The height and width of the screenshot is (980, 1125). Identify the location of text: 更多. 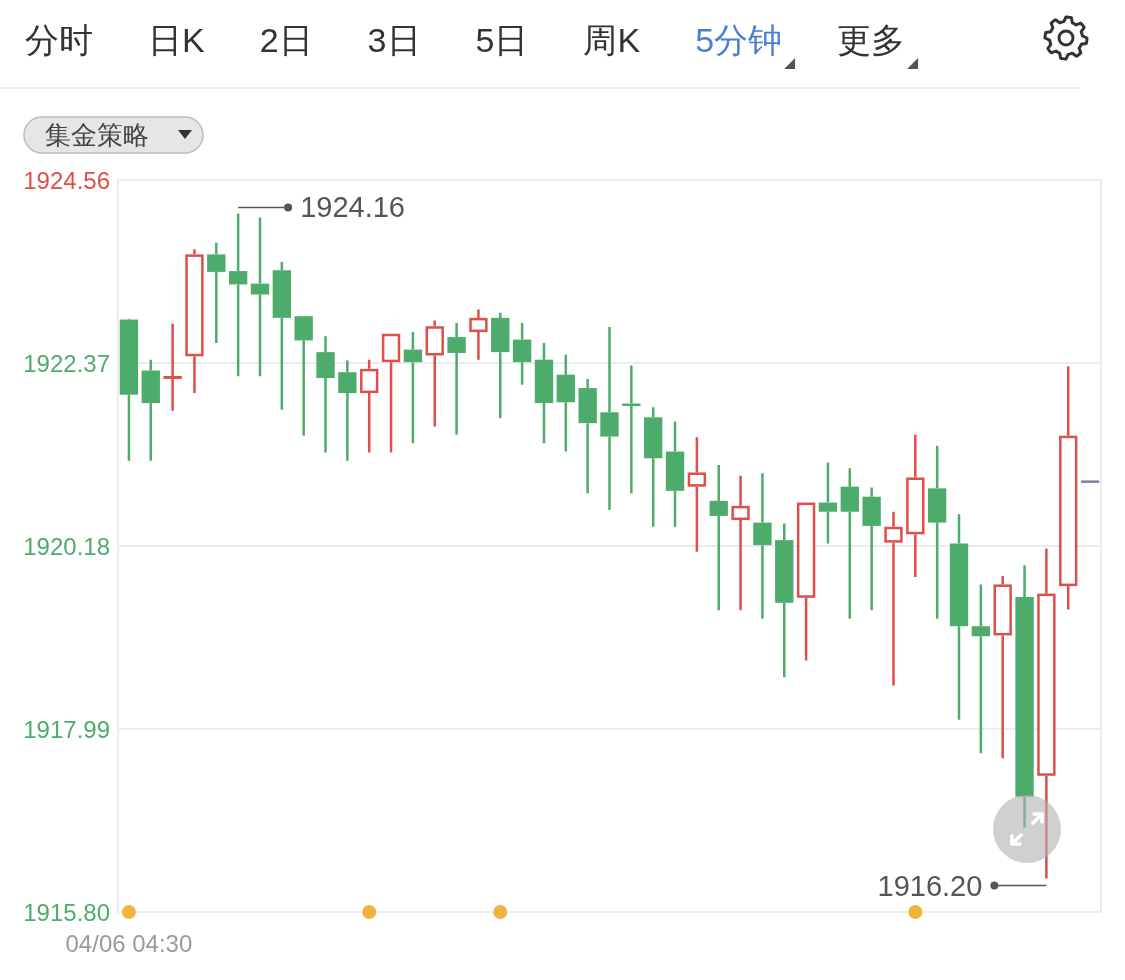
(871, 40).